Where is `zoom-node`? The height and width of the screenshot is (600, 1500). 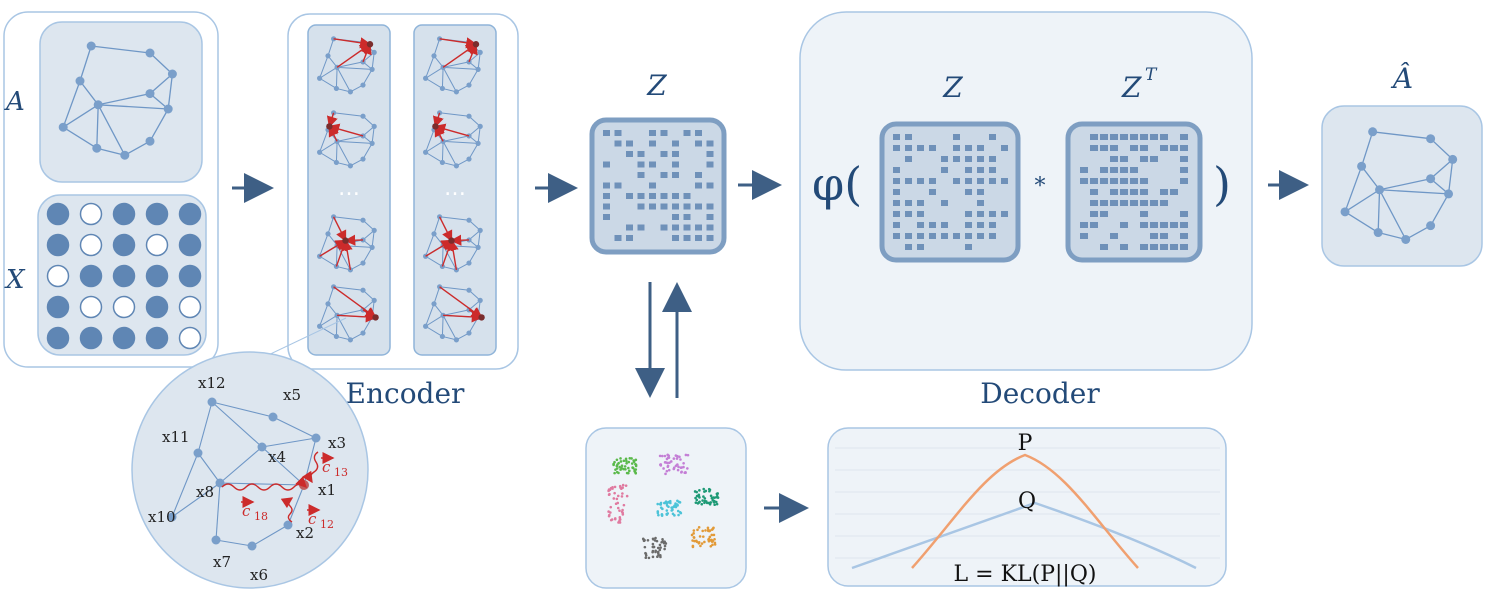
zoom-node is located at coordinates (216, 540).